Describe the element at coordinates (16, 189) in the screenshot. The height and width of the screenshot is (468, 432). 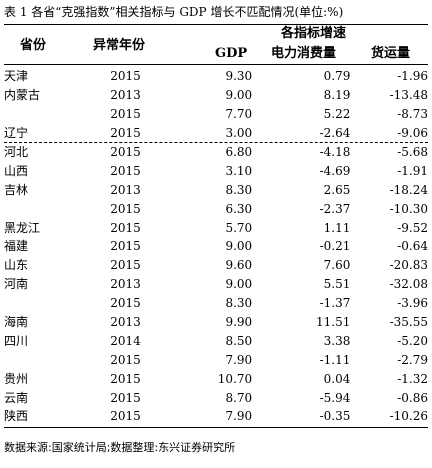
I see `province-cell: 吉林` at that location.